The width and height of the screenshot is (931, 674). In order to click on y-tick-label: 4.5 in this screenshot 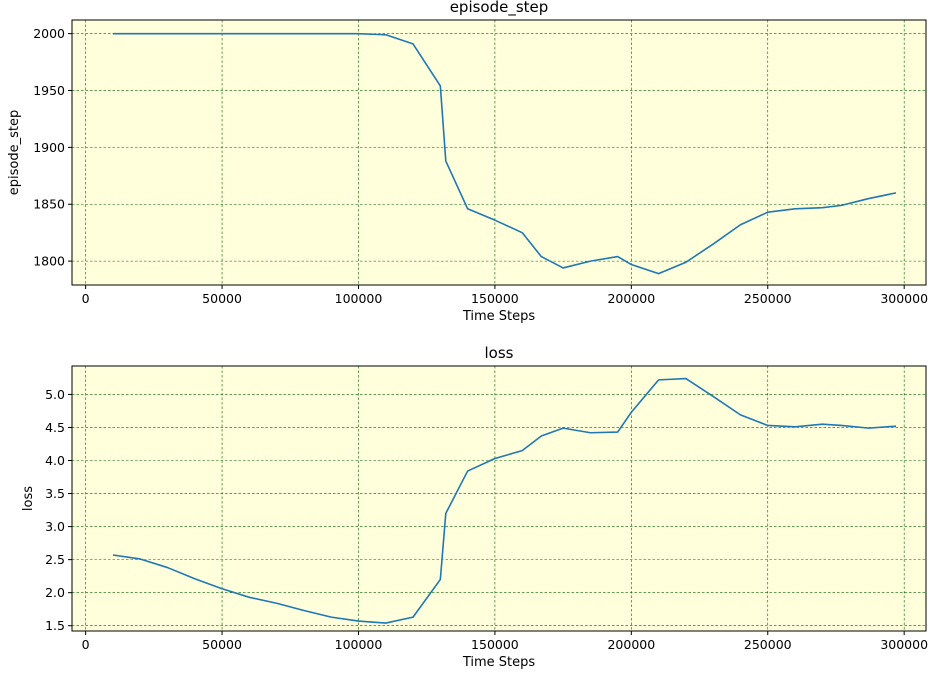, I will do `click(55, 427)`.